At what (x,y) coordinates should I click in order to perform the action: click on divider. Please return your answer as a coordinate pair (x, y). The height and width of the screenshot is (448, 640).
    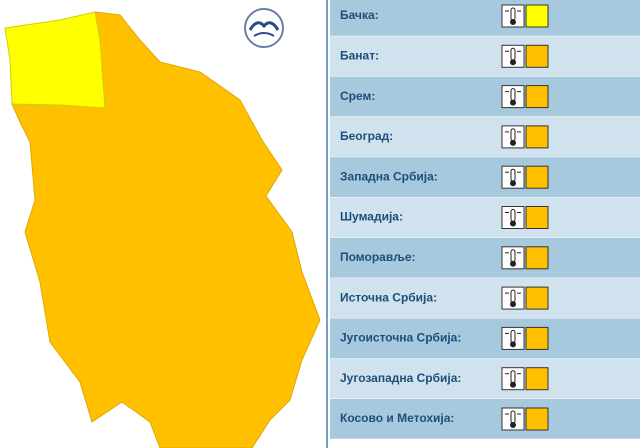
    Looking at the image, I should click on (327, 224).